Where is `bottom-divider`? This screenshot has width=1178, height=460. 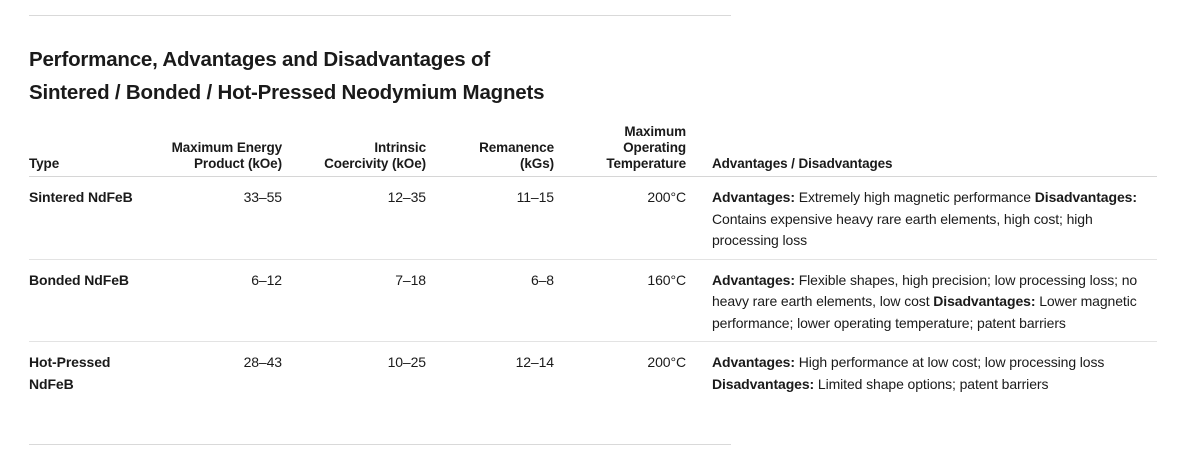 bottom-divider is located at coordinates (380, 444).